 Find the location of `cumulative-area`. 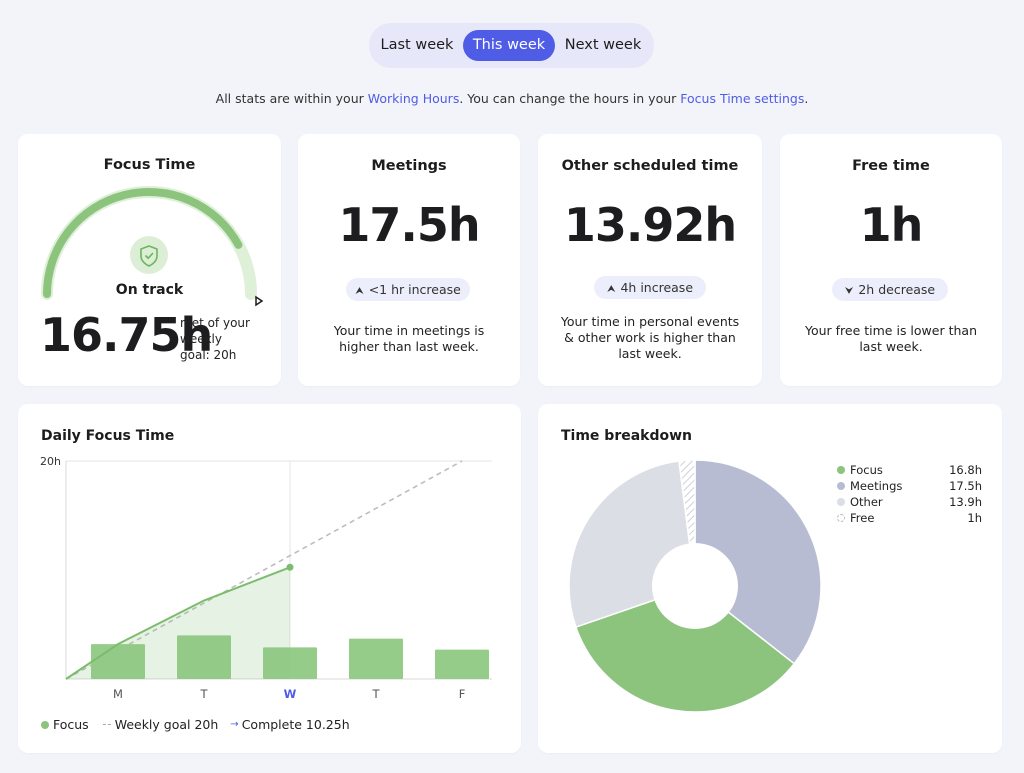

cumulative-area is located at coordinates (178, 623).